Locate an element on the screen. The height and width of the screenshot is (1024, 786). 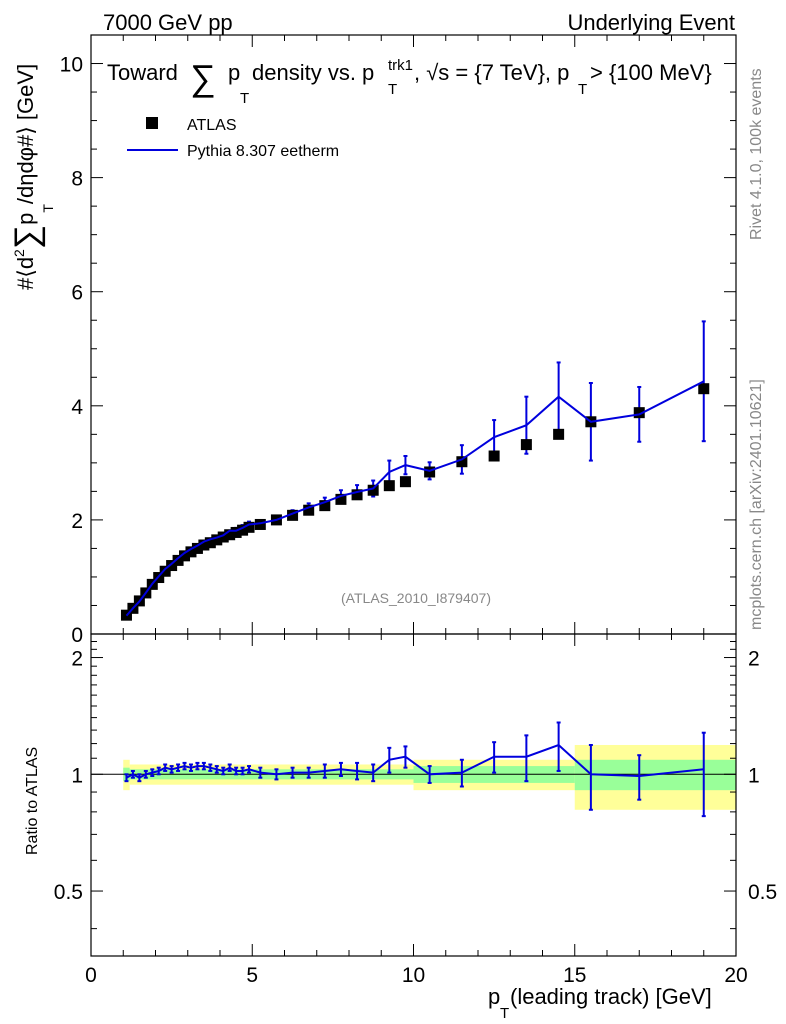
xlabel-sub: T is located at coordinates (504, 1013).